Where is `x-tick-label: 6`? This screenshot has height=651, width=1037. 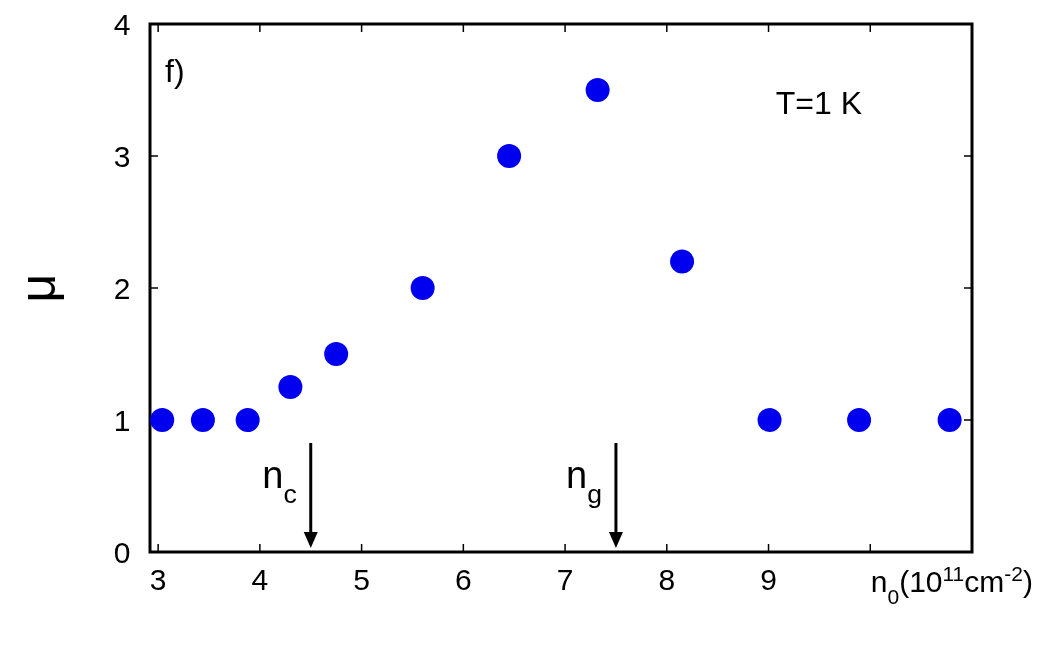 x-tick-label: 6 is located at coordinates (463, 579).